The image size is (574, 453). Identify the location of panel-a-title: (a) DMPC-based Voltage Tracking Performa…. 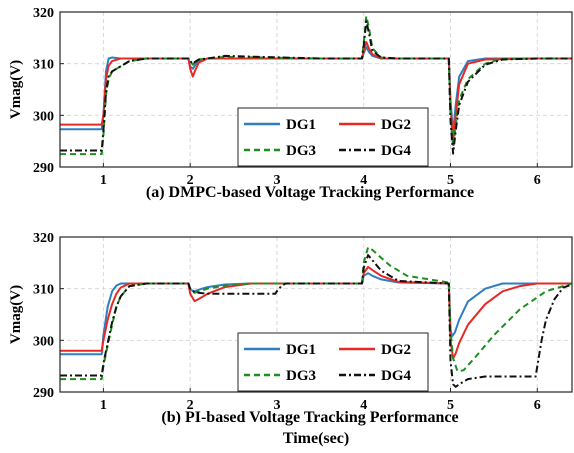
(310, 192).